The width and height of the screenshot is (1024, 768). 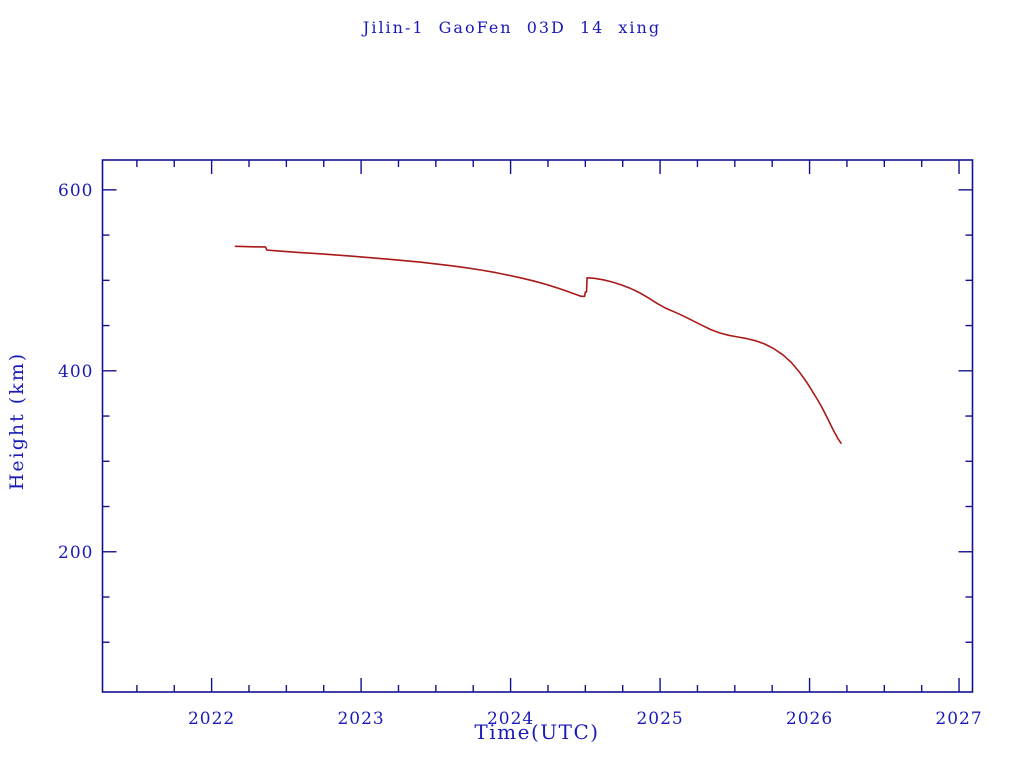 What do you see at coordinates (510, 719) in the screenshot?
I see `x-tick-label: 2024` at bounding box center [510, 719].